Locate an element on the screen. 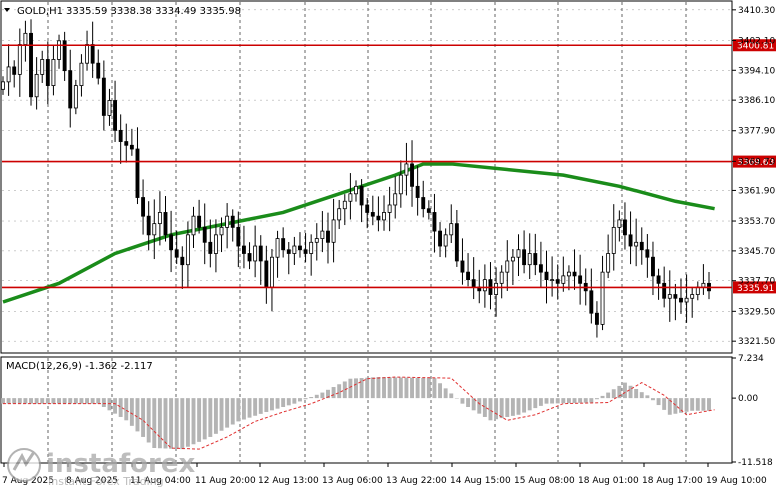 This screenshot has width=781, height=489. level-label-text: 3335.91 is located at coordinates (755, 289).